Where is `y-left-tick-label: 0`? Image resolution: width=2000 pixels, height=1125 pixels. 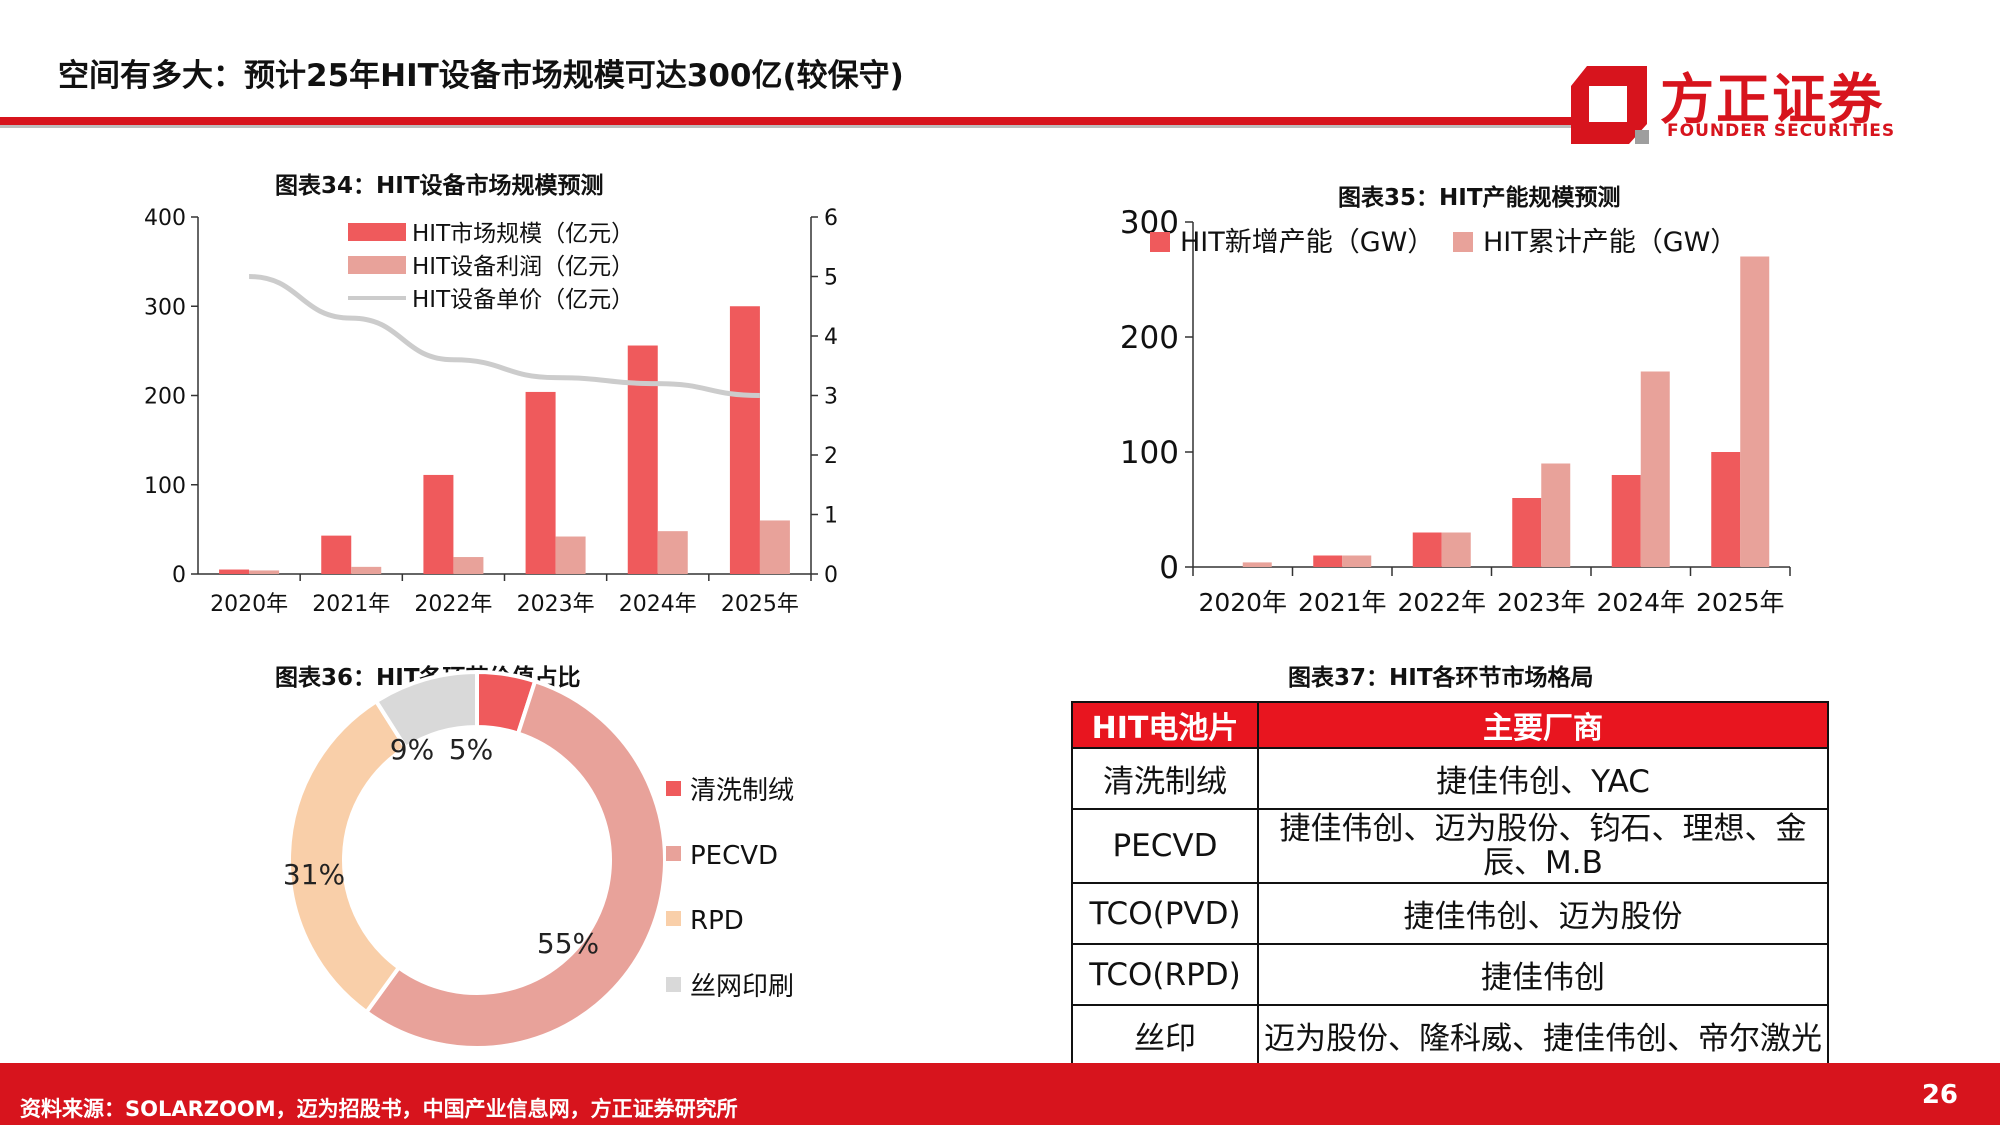 y-left-tick-label: 0 is located at coordinates (179, 575).